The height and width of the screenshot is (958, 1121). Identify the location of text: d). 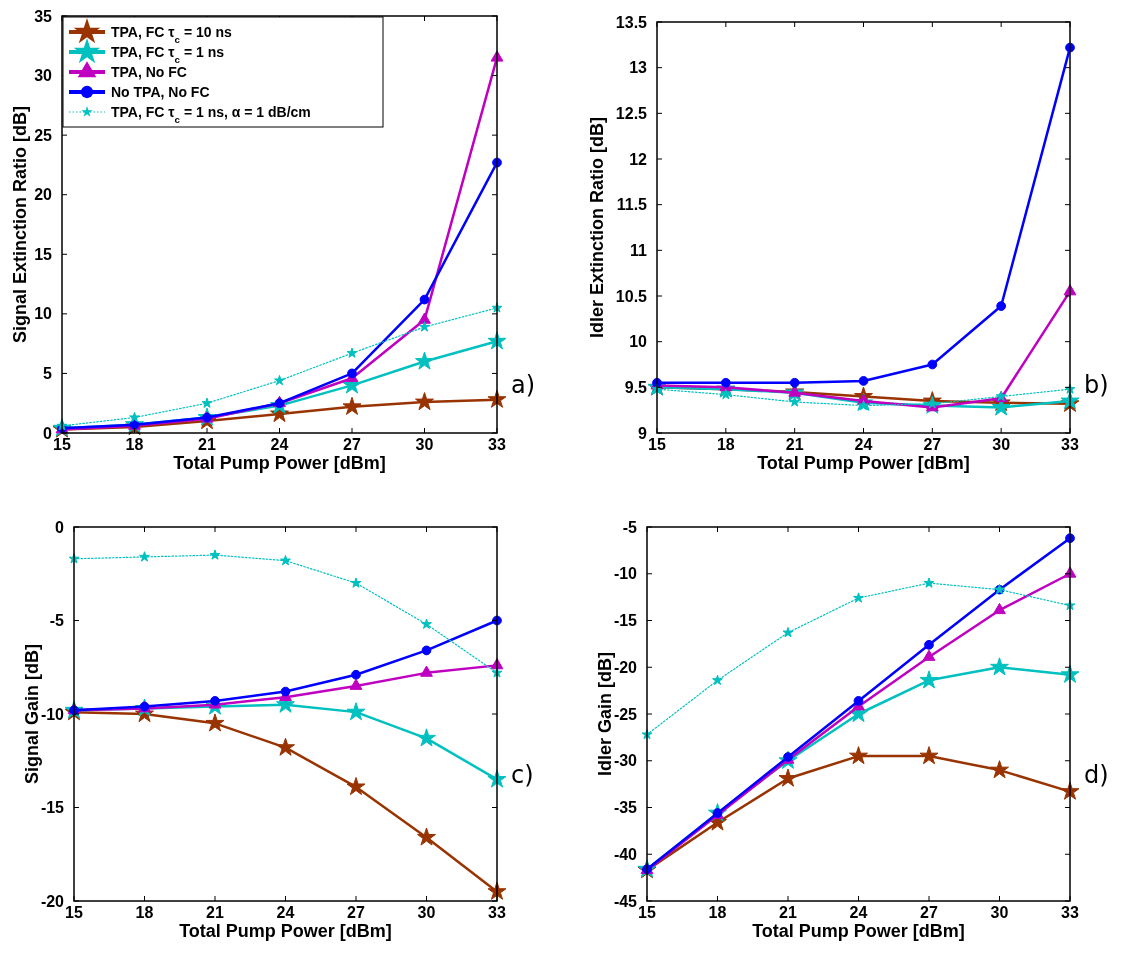
(1096, 775).